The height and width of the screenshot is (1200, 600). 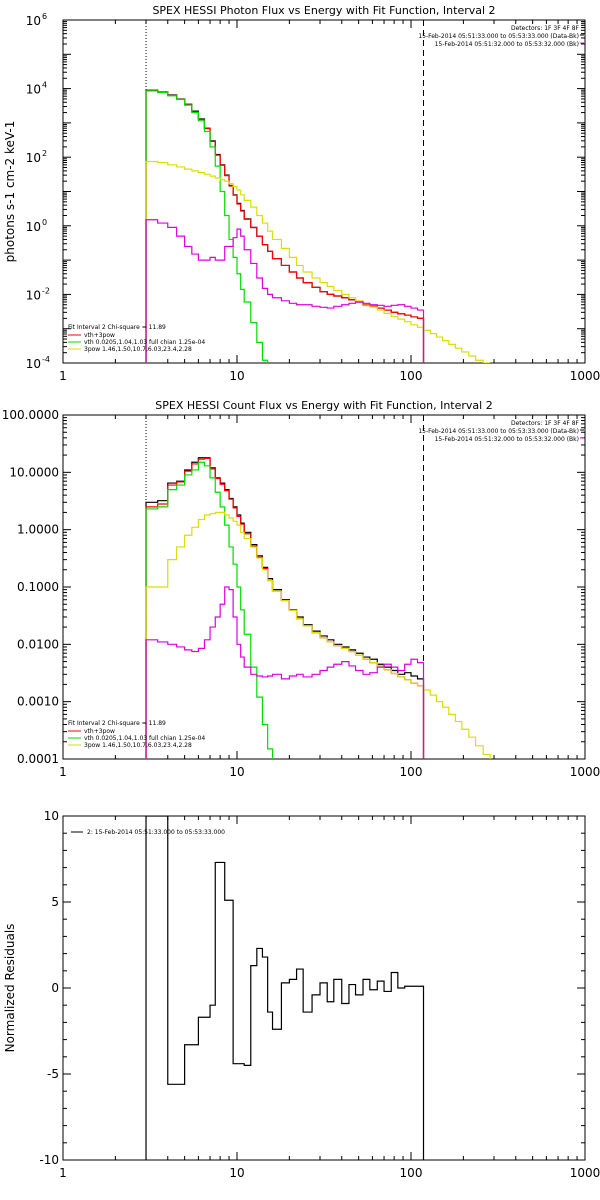 I want to click on y-tick-label: -5, so click(x=53, y=1074).